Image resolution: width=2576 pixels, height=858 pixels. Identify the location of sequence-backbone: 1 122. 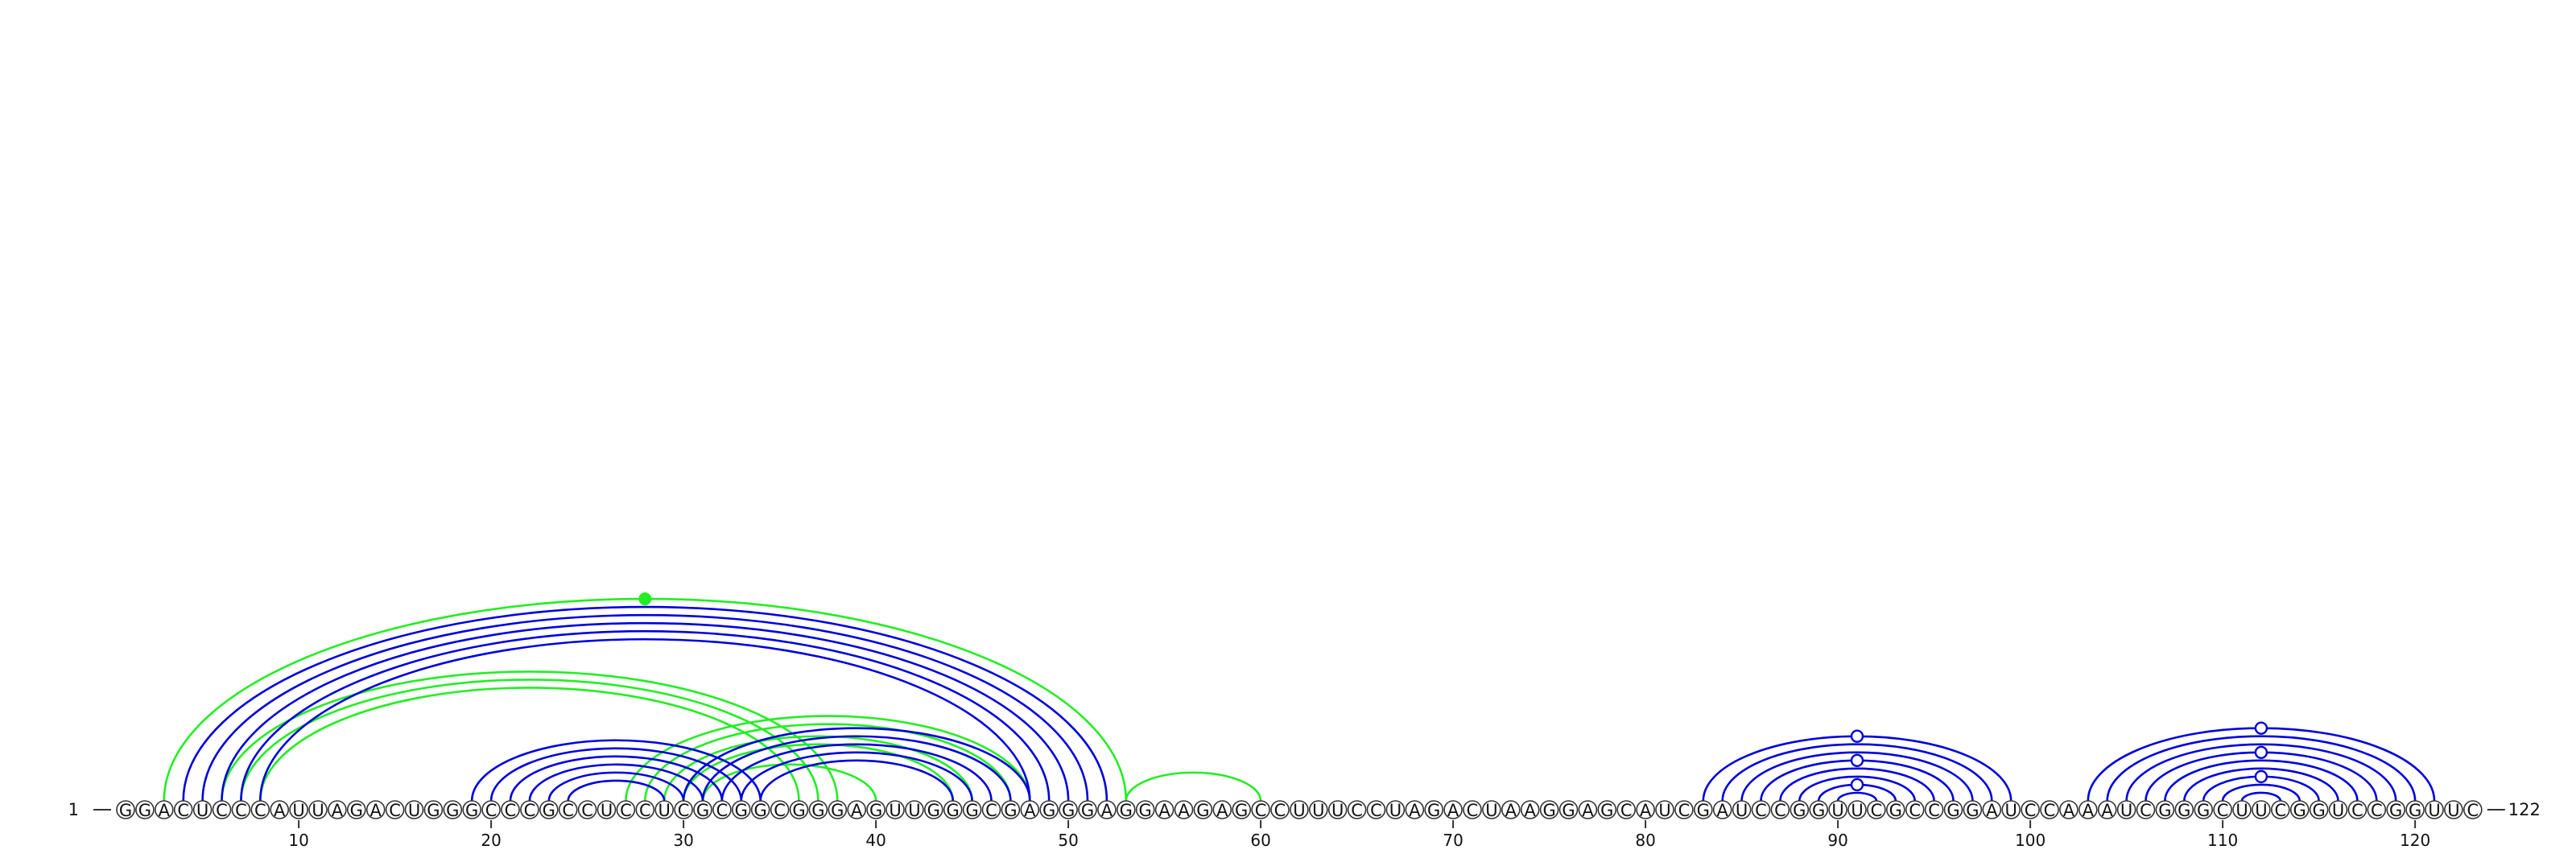
(1304, 809).